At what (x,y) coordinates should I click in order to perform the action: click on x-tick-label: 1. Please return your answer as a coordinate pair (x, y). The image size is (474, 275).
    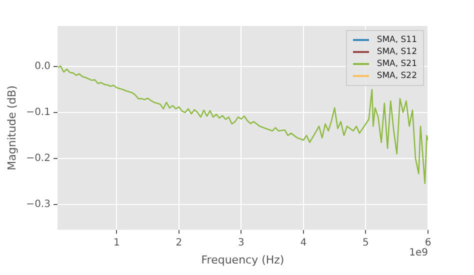
    Looking at the image, I should click on (116, 242).